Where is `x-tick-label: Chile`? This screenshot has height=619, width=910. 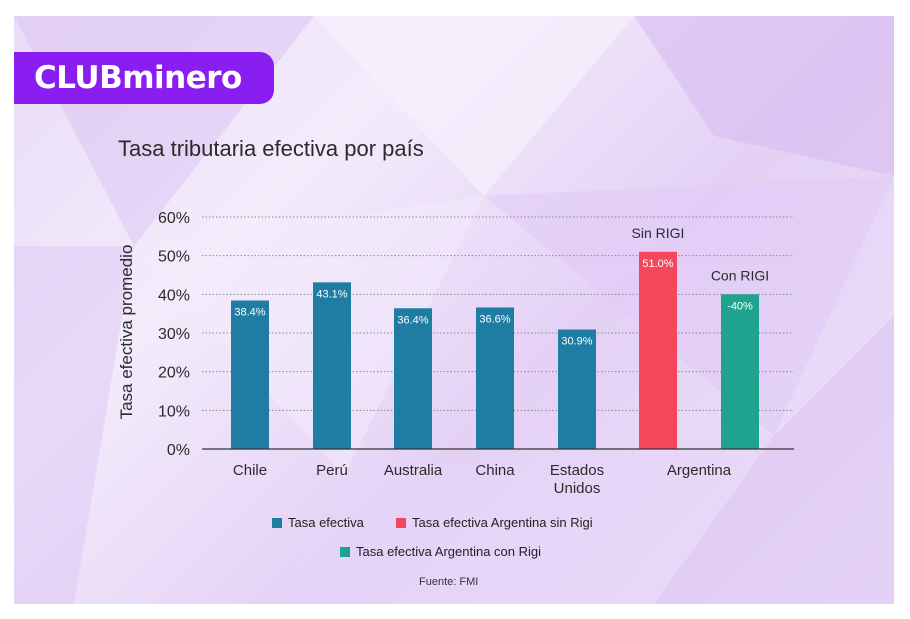
x-tick-label: Chile is located at coordinates (250, 470).